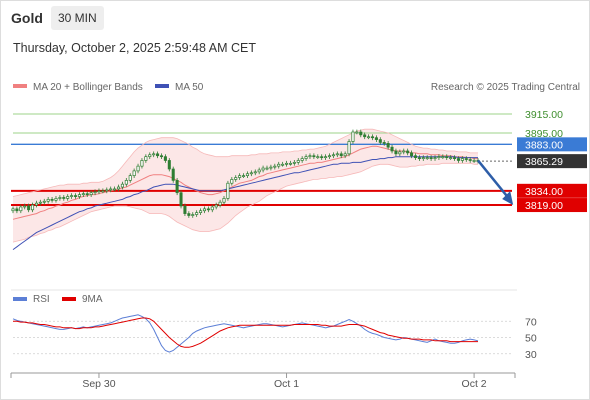 This screenshot has height=400, width=590. Describe the element at coordinates (286, 384) in the screenshot. I see `x-tick-label: Oct 1` at that location.